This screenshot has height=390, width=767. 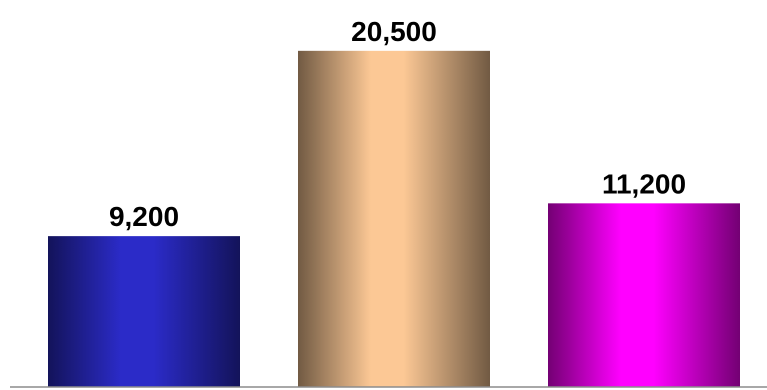 What do you see at coordinates (644, 183) in the screenshot?
I see `bar-3-value-label: 11,200` at bounding box center [644, 183].